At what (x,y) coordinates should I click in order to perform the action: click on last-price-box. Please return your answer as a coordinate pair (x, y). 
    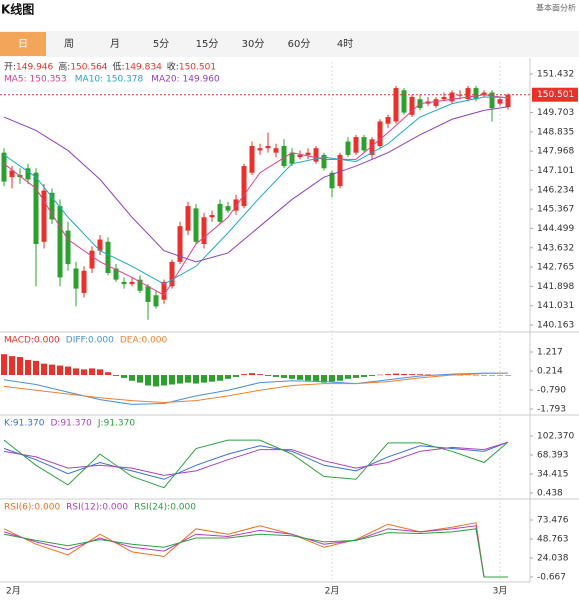
    Looking at the image, I should click on (555, 94).